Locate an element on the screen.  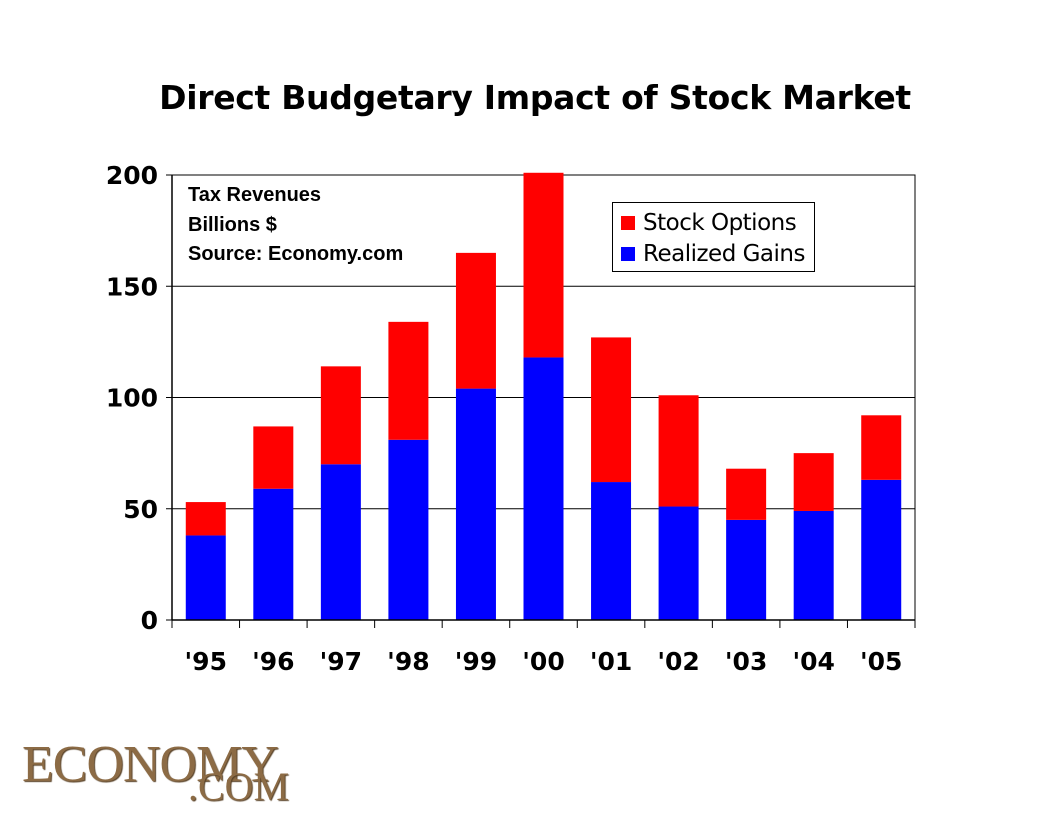
y-tick-label: 50 is located at coordinates (140, 509).